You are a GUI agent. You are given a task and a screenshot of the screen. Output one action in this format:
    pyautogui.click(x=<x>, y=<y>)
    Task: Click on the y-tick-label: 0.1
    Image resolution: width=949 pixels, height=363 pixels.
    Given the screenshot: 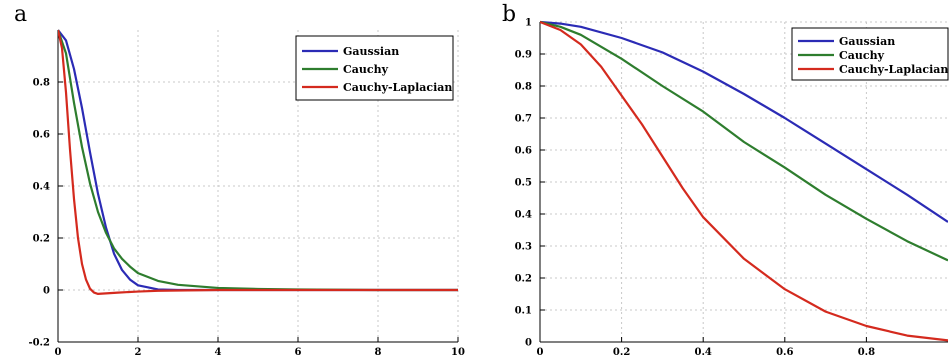 What is the action you would take?
    pyautogui.click(x=523, y=311)
    